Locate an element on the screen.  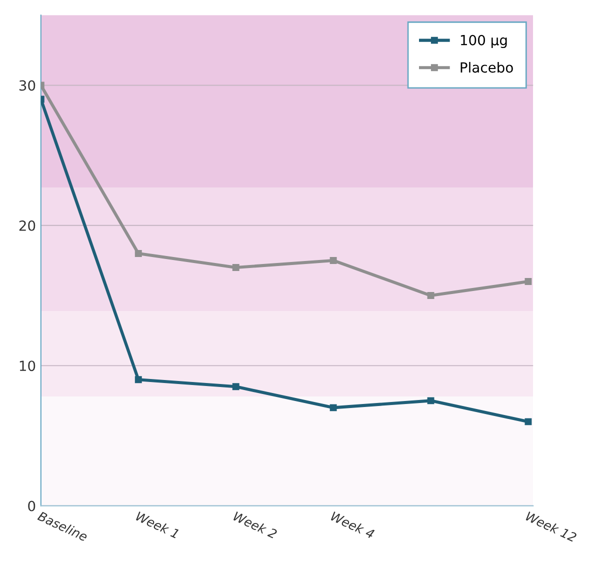
y-tick-label: 30 is located at coordinates (27, 85).